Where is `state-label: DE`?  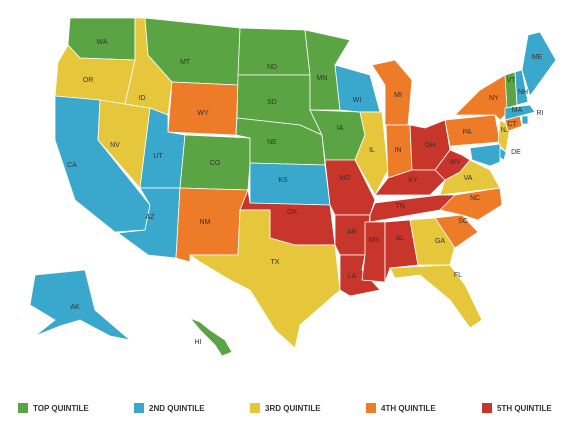
state-label: DE is located at coordinates (516, 152).